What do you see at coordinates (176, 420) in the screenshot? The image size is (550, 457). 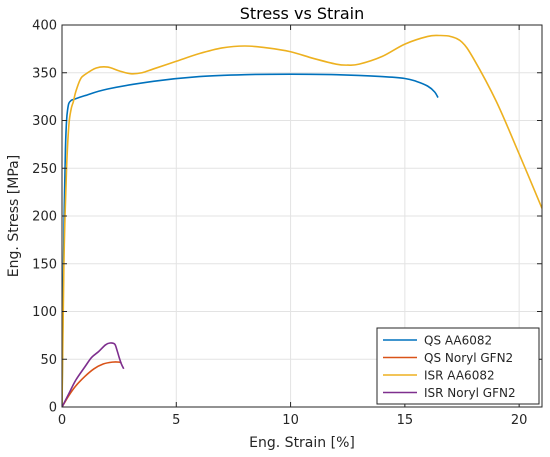 I see `x-tick-label: 5` at bounding box center [176, 420].